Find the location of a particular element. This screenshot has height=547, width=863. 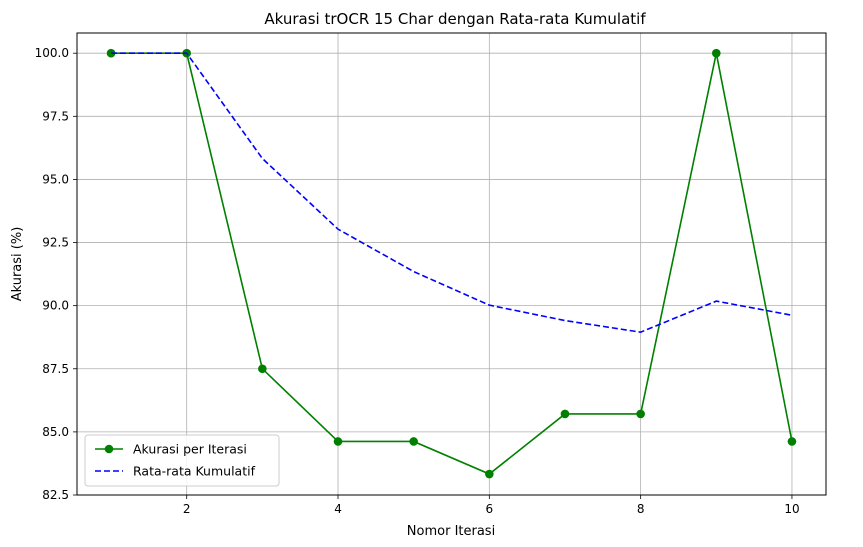

legend: Akurasi per Iterasi Rata-rata Kumulatif is located at coordinates (182, 460).